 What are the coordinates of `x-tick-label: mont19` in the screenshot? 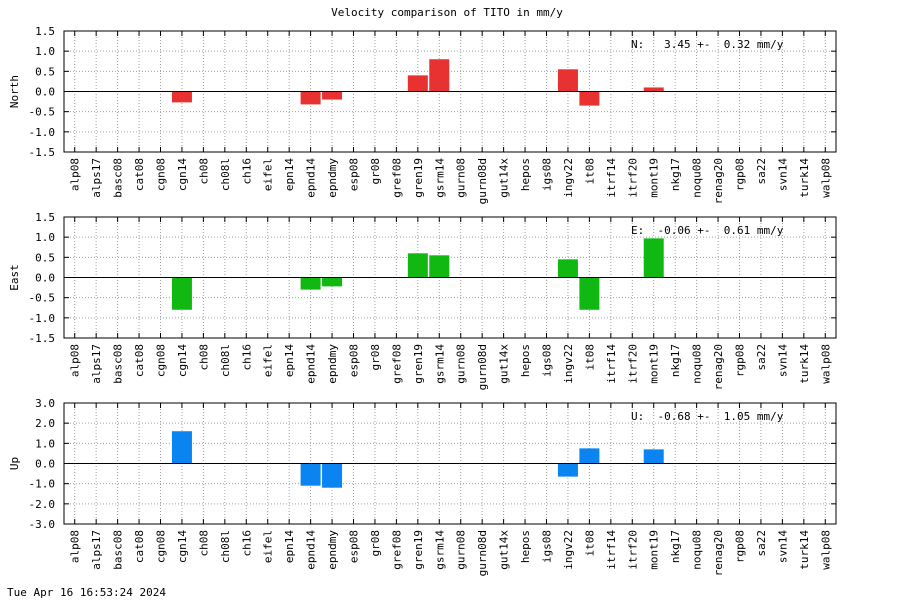 It's located at (654, 550).